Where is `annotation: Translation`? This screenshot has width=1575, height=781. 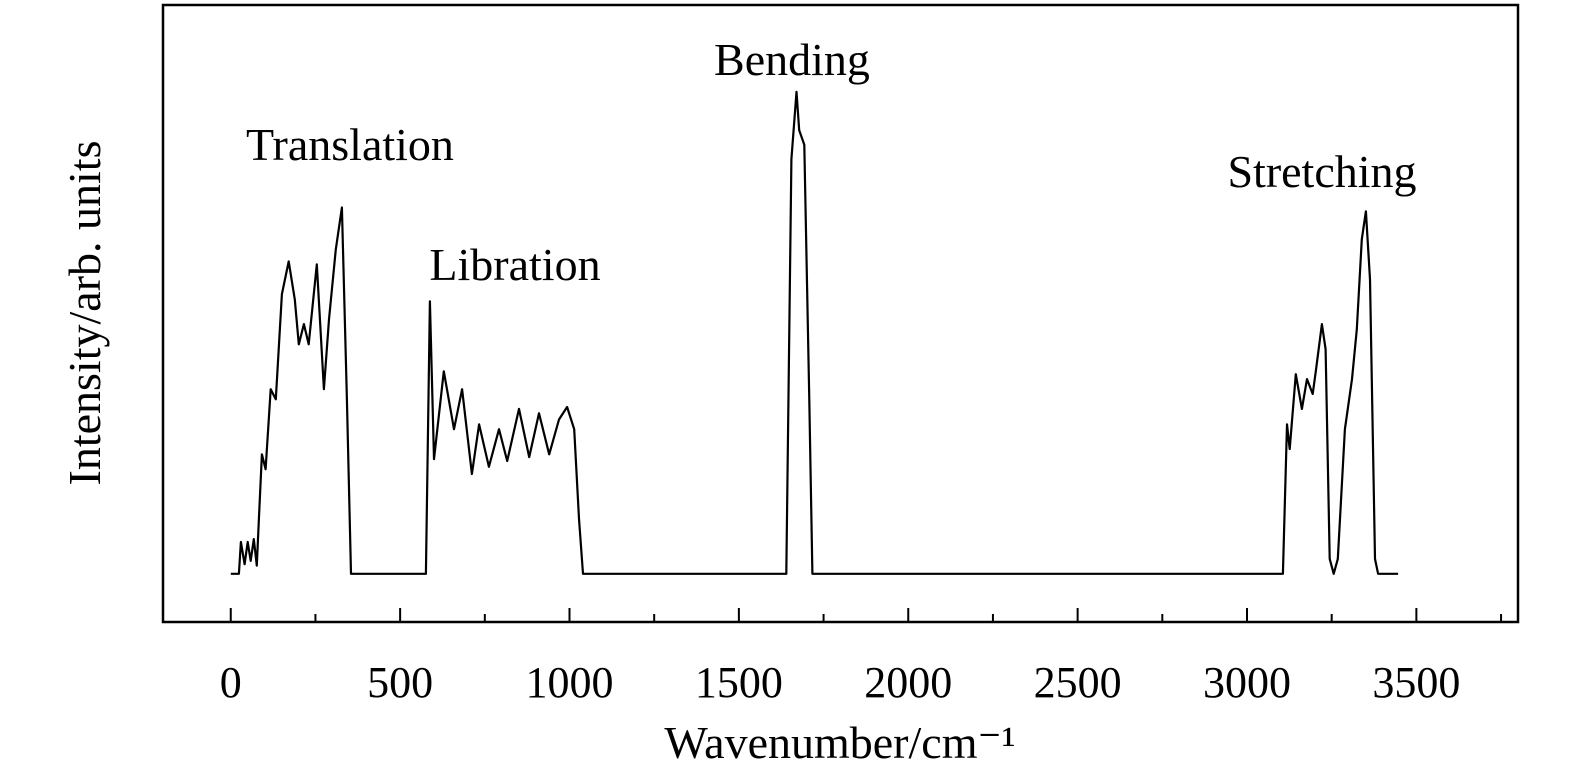
annotation: Translation is located at coordinates (350, 144).